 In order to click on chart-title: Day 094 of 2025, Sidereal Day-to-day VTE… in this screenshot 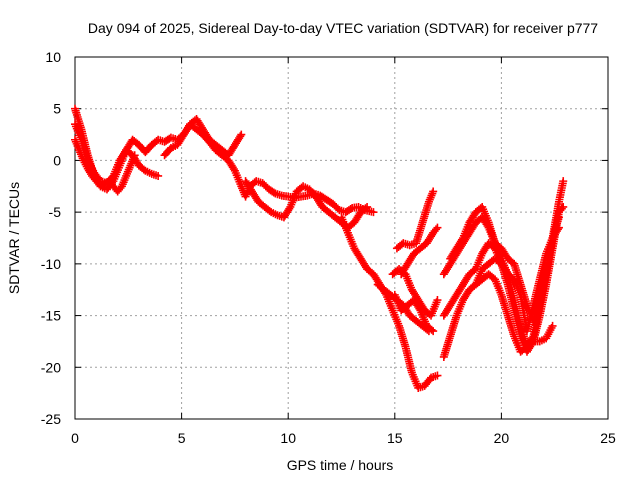, I will do `click(343, 28)`.